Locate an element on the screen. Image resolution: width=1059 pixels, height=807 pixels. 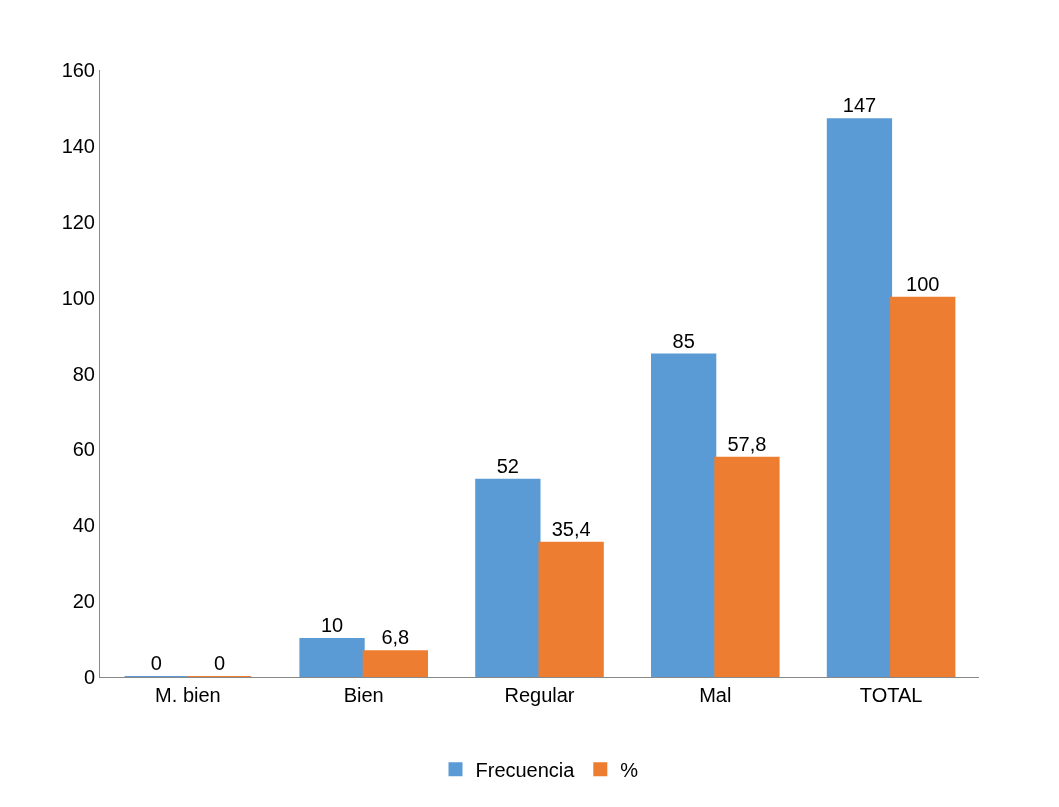
data-label: 10 is located at coordinates (332, 625).